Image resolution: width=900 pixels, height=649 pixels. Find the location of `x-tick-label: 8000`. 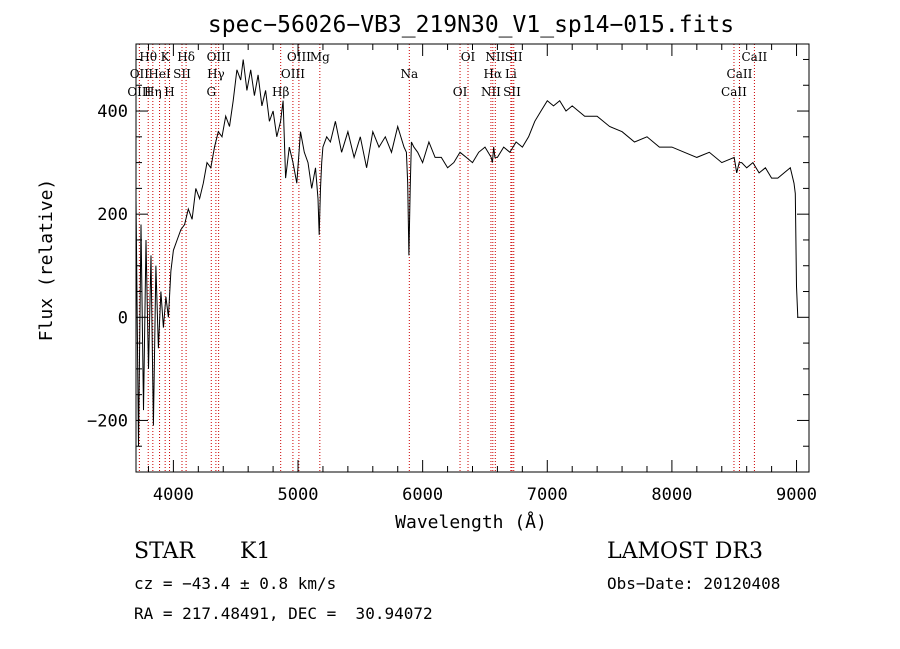

x-tick-label: 8000 is located at coordinates (671, 495).